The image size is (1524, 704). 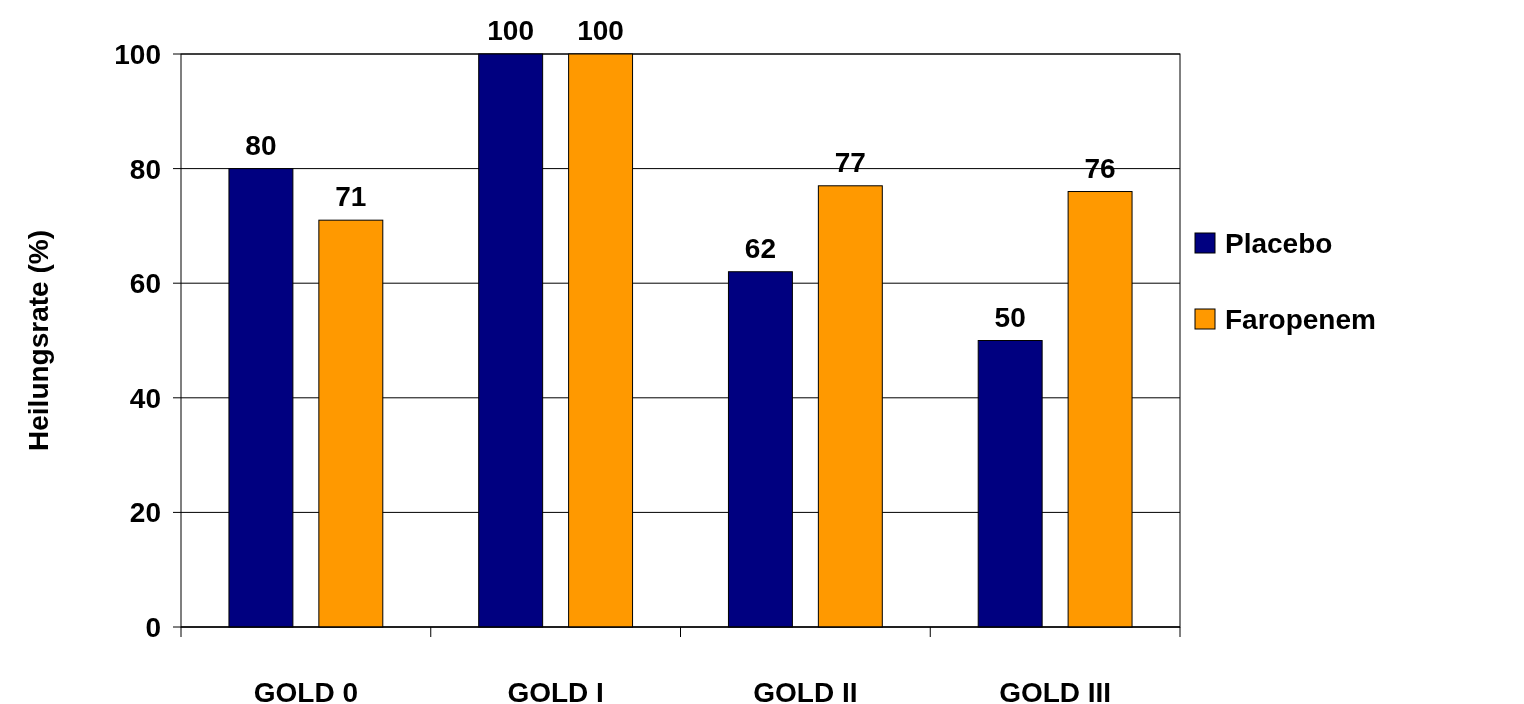 I want to click on x-tick-label: GOLD II, so click(x=805, y=690).